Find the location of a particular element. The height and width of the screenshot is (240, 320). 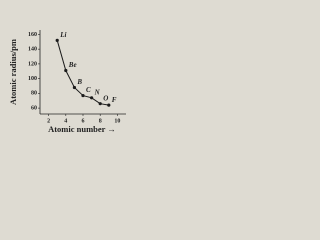

point-label: Be is located at coordinates (72, 65).